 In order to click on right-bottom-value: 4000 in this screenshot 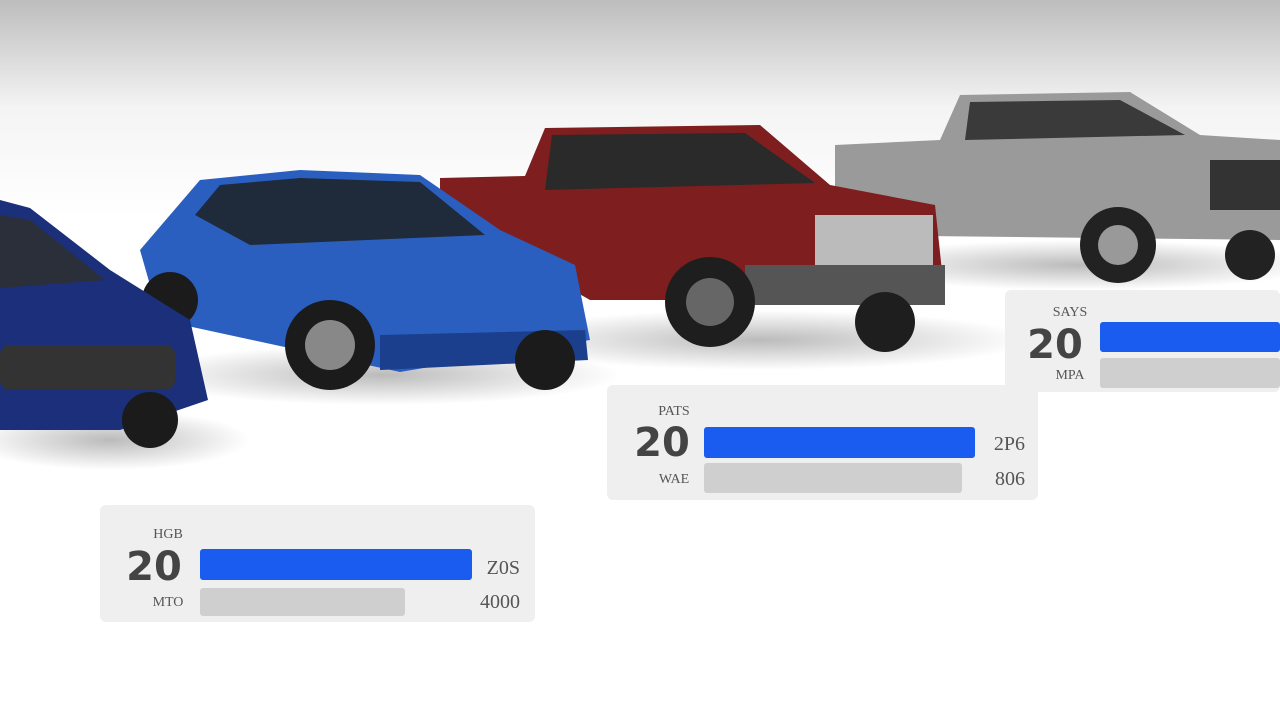, I will do `click(500, 602)`.